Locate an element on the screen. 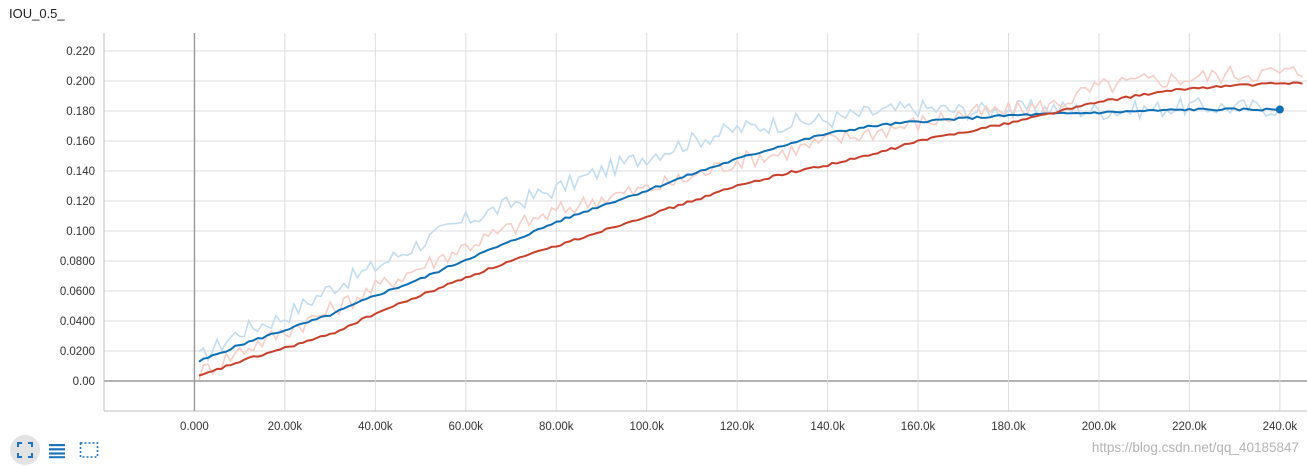  watermark: https://blog.csdn.net/qq_40185847 is located at coordinates (1195, 447).